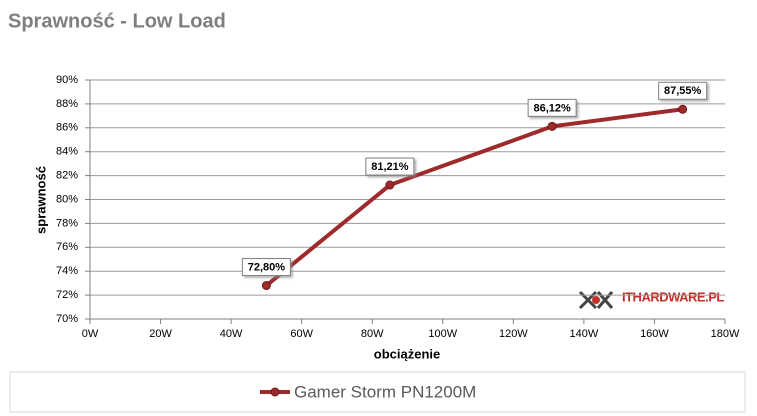 The image size is (757, 416). What do you see at coordinates (67, 247) in the screenshot?
I see `y-tick-label: 76%` at bounding box center [67, 247].